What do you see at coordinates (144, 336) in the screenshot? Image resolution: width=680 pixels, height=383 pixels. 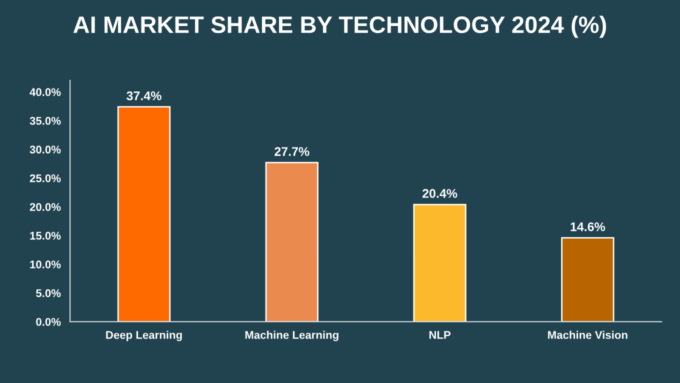 I see `x-tick-label: Deep Learning` at bounding box center [144, 336].